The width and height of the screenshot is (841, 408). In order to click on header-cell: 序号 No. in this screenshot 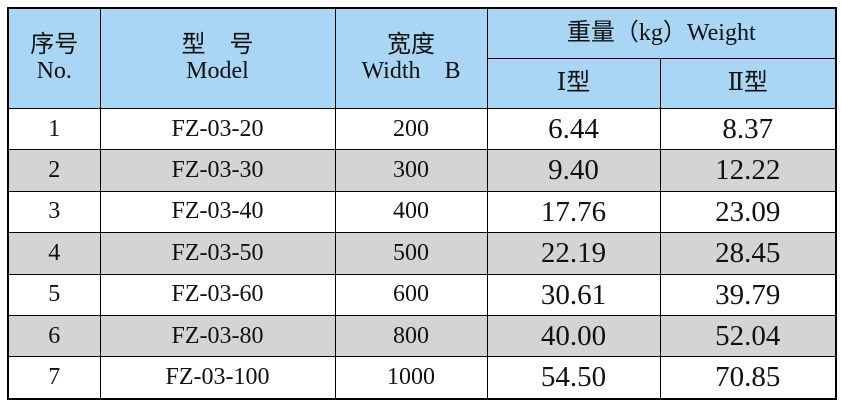, I will do `click(54, 58)`.